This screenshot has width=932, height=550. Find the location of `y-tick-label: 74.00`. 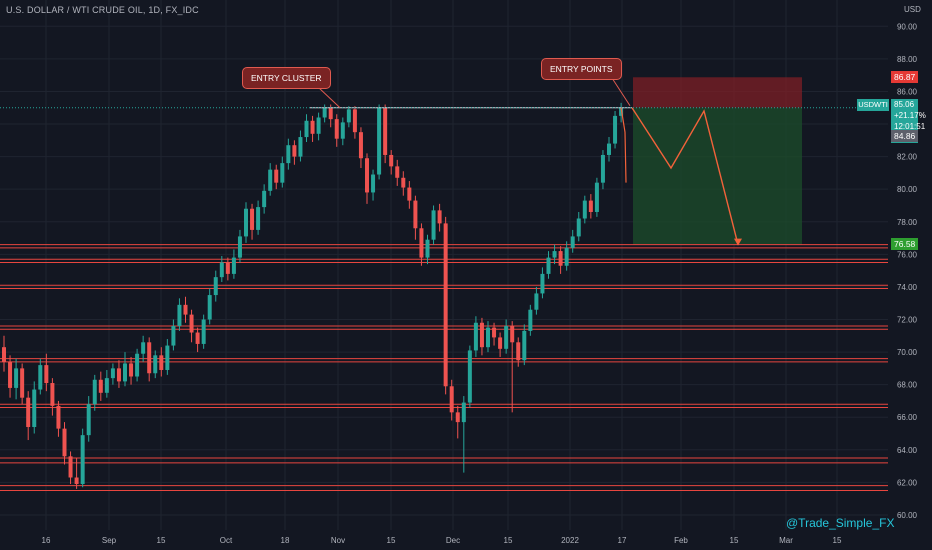

y-tick-label: 74.00 is located at coordinates (907, 287).